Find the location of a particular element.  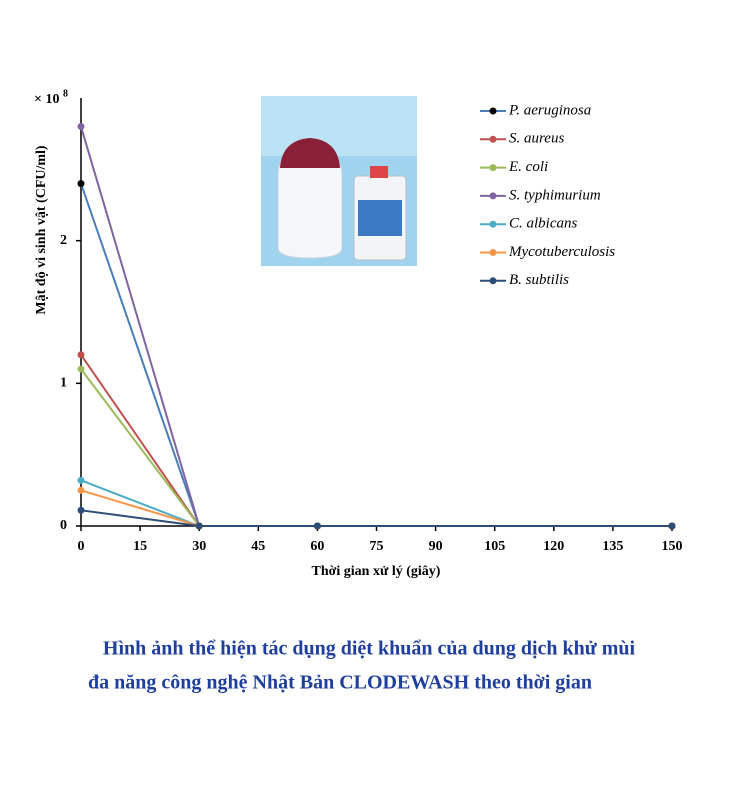

y-tick-label: 1 is located at coordinates (63, 383).